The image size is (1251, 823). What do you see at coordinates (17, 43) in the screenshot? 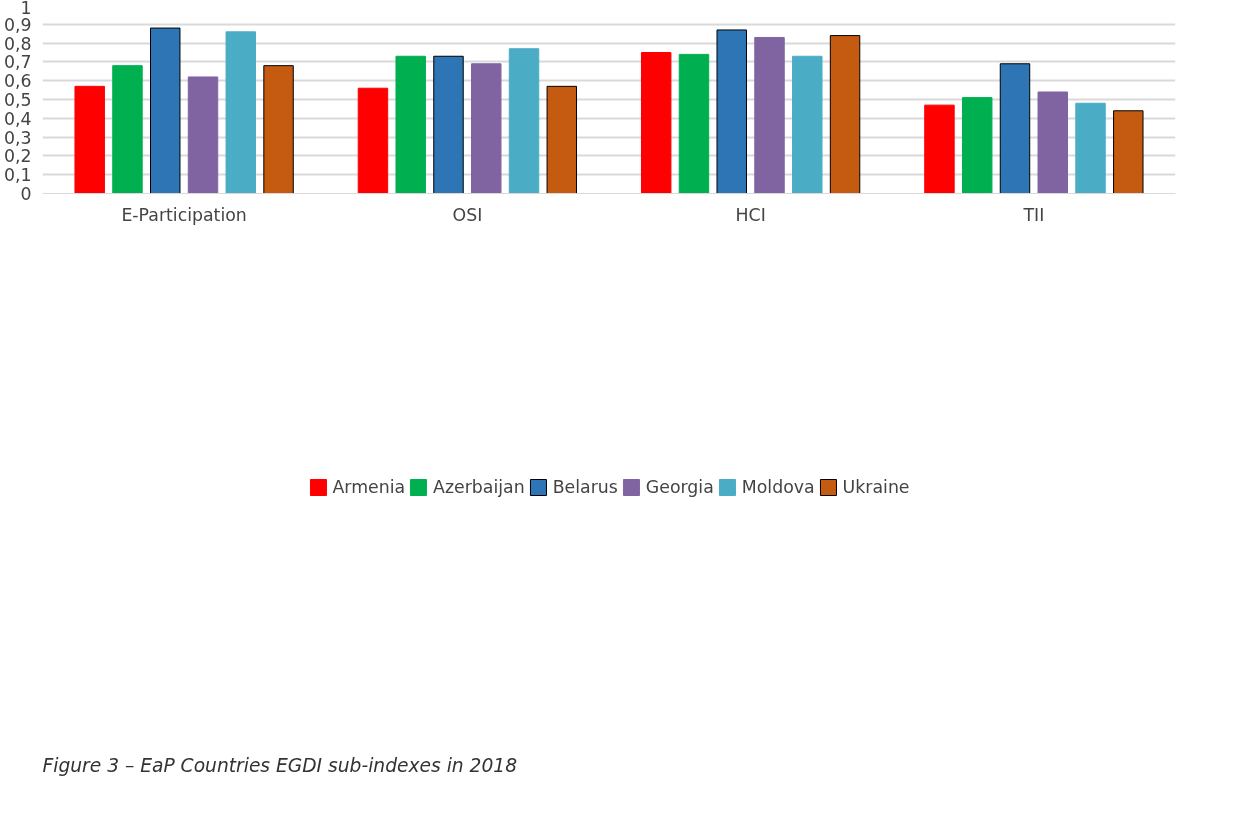
I see `y-tick-label: 0,8` at bounding box center [17, 43].